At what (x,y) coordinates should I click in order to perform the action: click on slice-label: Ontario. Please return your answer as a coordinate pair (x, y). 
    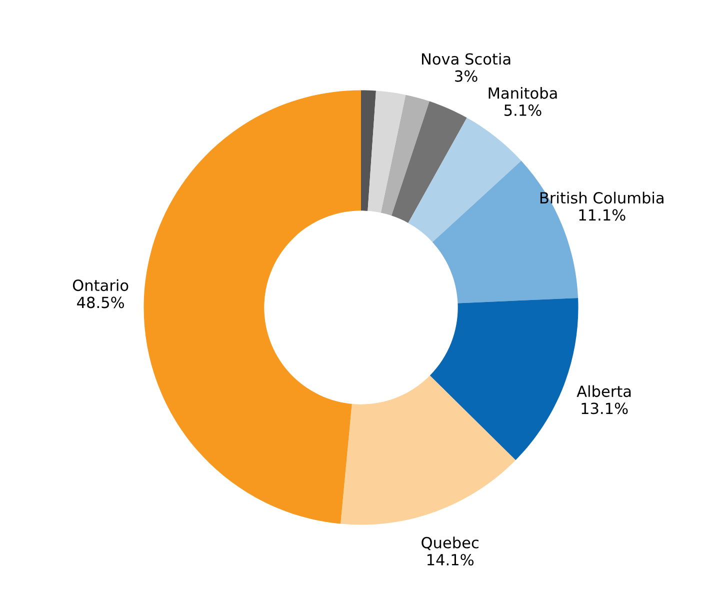
    Looking at the image, I should click on (100, 285).